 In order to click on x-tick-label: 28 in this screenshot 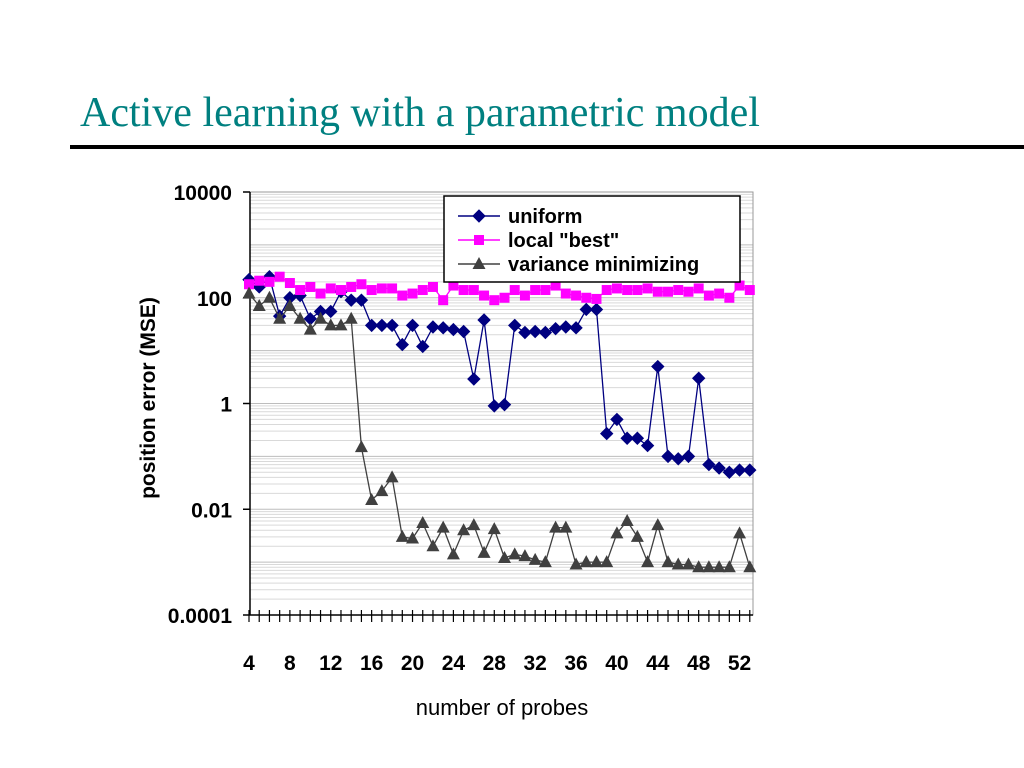, I will do `click(495, 663)`.